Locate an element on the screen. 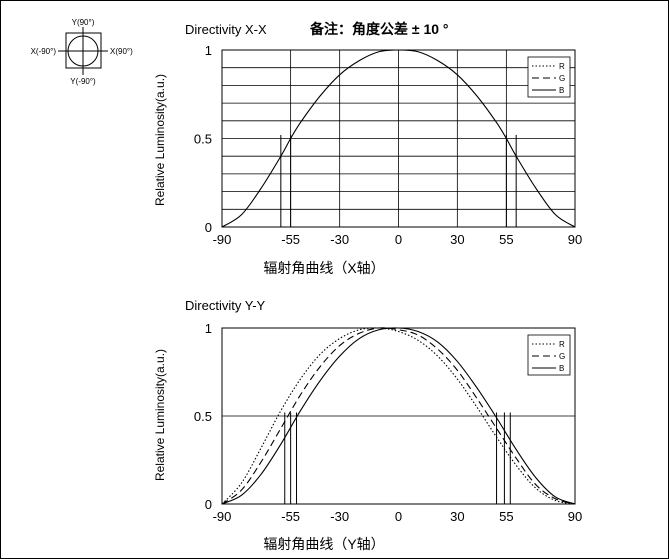  diagram-label-top: Y(90°) is located at coordinates (83, 22).